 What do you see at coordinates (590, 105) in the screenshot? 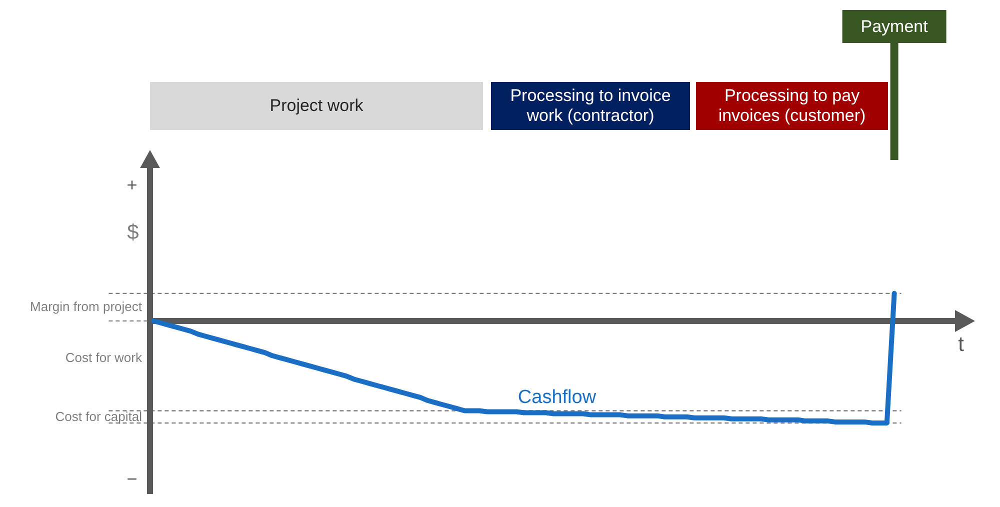
I see `text: Processing to invoice work (contractor)` at bounding box center [590, 105].